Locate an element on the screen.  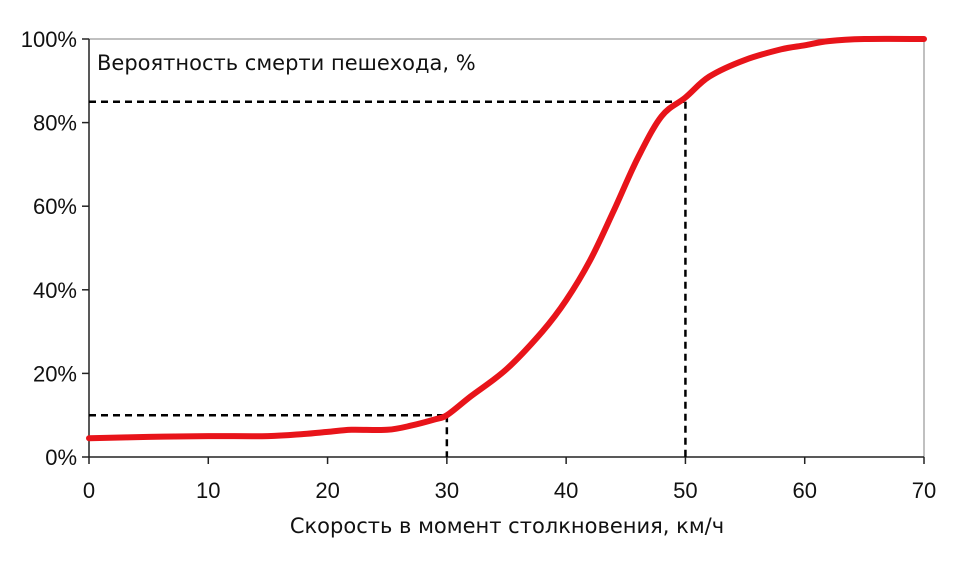
x-tick-label: 60 is located at coordinates (804, 490).